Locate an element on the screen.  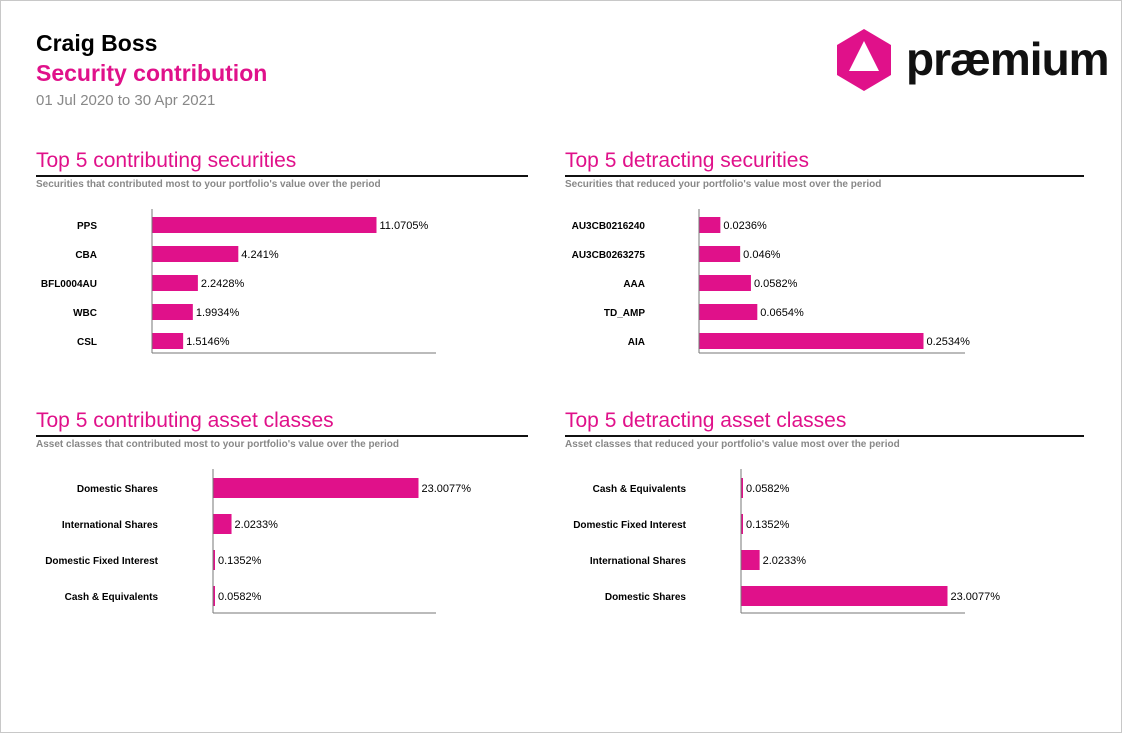
value-label: 0.2534% is located at coordinates (949, 342).